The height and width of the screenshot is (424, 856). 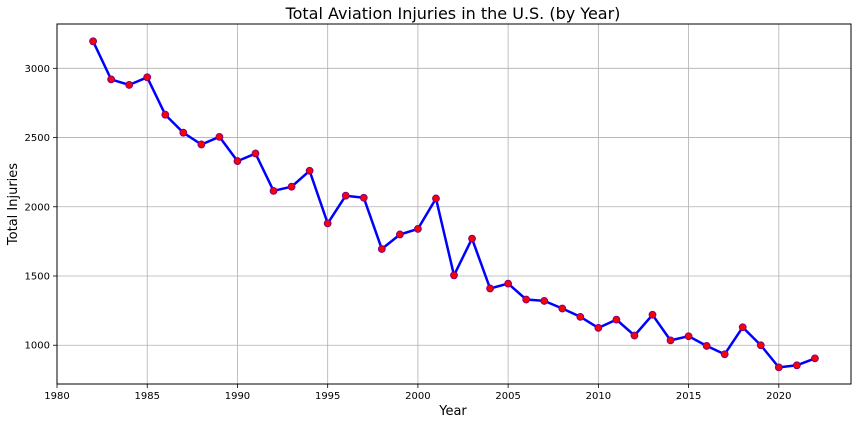 What do you see at coordinates (417, 396) in the screenshot?
I see `x-tick-label: 2000` at bounding box center [417, 396].